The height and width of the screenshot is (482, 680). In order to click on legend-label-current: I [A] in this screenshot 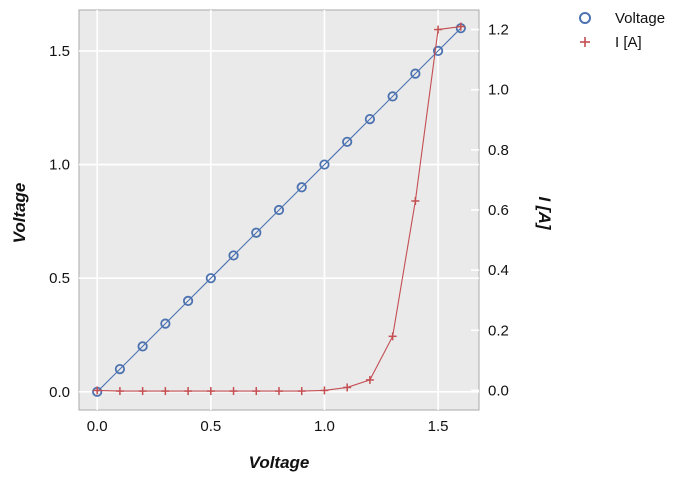, I will do `click(628, 42)`.